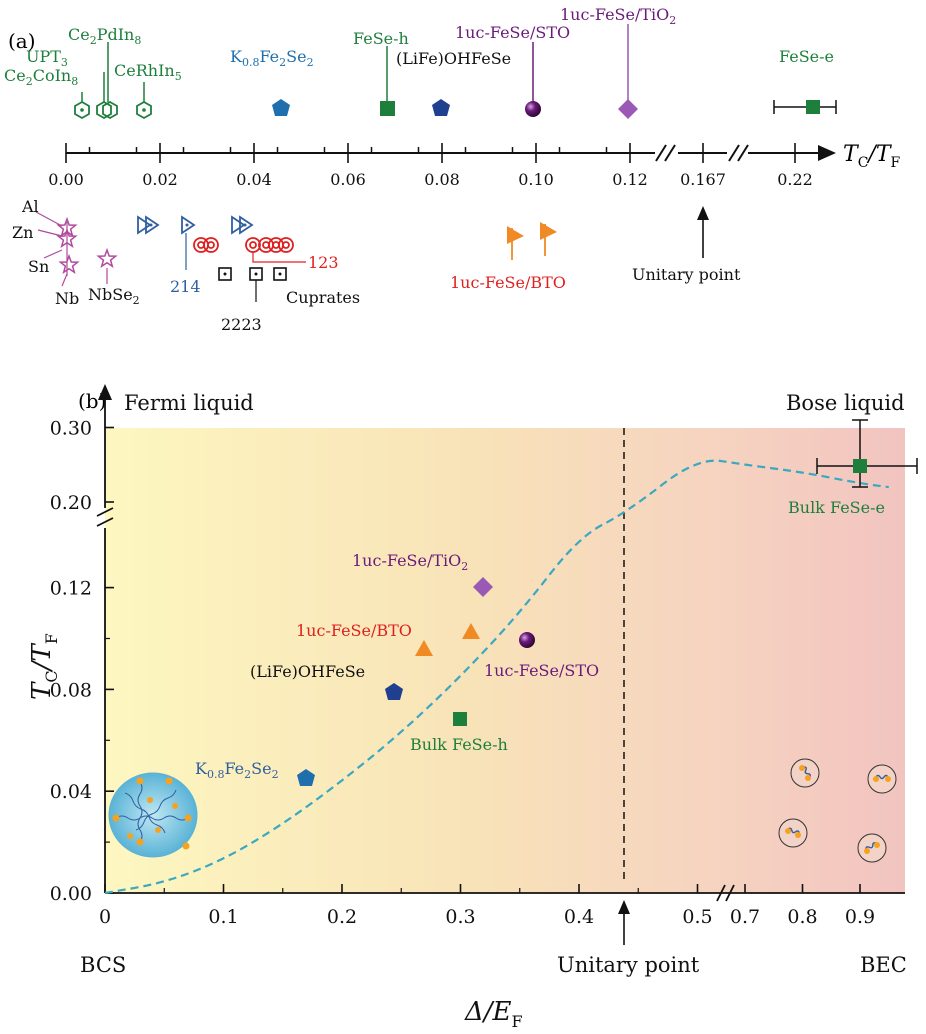 This screenshot has height=1034, width=926. What do you see at coordinates (845, 403) in the screenshot?
I see `bose-liquid-label: Bose liquid` at bounding box center [845, 403].